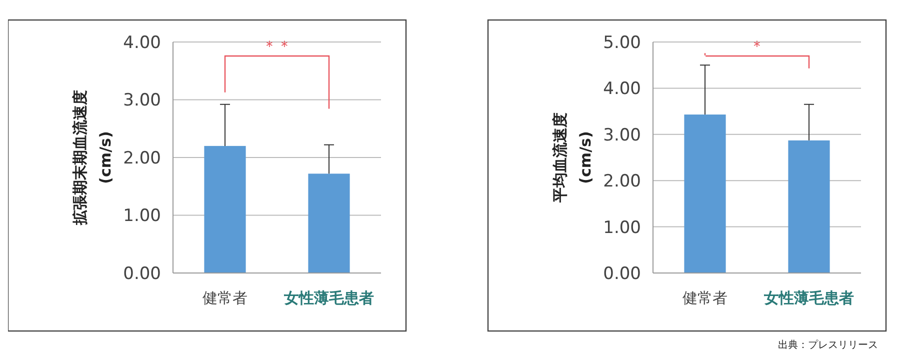 This screenshot has height=357, width=900. What do you see at coordinates (757, 46) in the screenshot?
I see `annotation: ＊` at bounding box center [757, 46].